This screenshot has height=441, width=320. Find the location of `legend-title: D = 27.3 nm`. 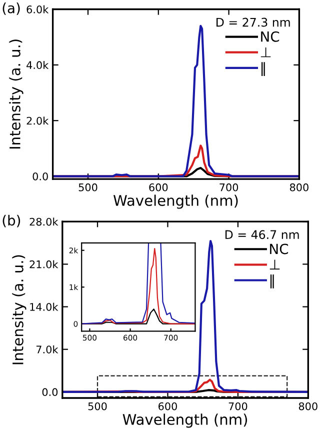

legend-title: D = 27.3 nm is located at coordinates (253, 22).